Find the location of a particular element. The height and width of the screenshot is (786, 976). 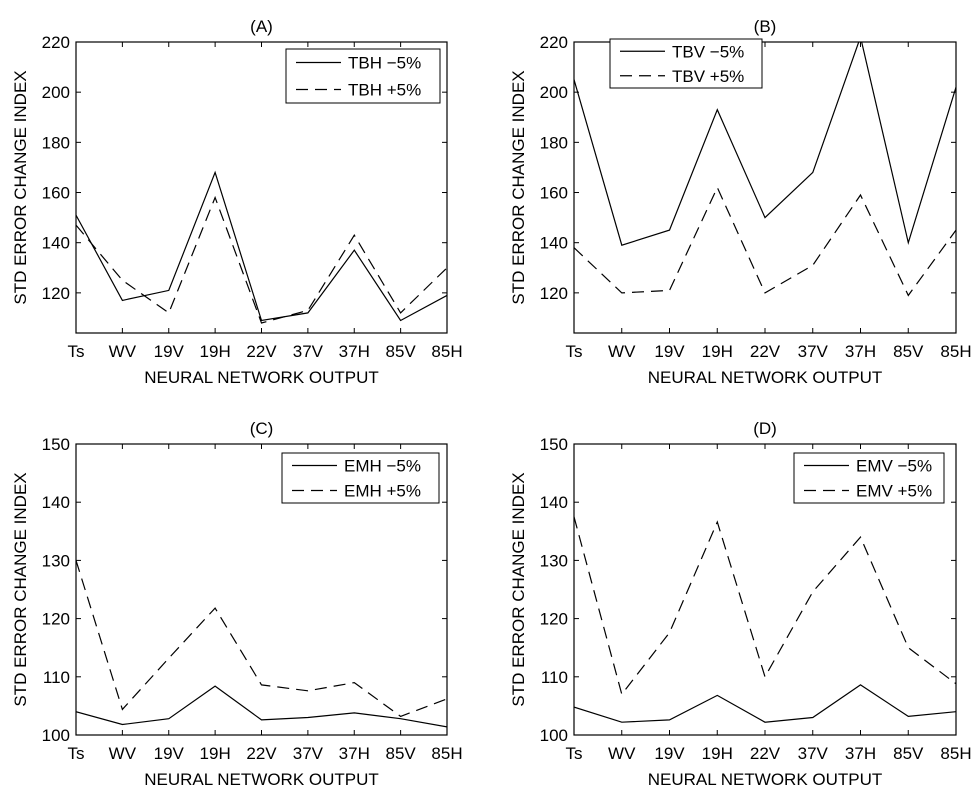

chart-a-y-axis-label: STD ERROR CHANGE INDEX is located at coordinates (20, 187).